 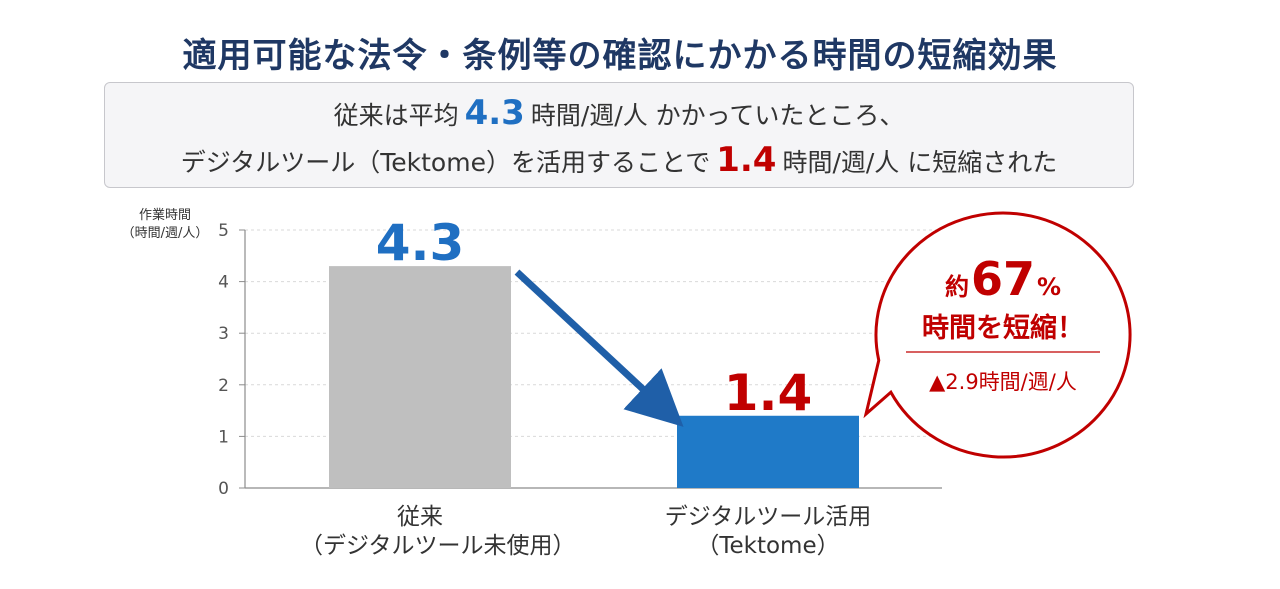 What do you see at coordinates (438, 532) in the screenshot?
I see `x-category-before: 従来 （デジタルツール未使用）` at bounding box center [438, 532].